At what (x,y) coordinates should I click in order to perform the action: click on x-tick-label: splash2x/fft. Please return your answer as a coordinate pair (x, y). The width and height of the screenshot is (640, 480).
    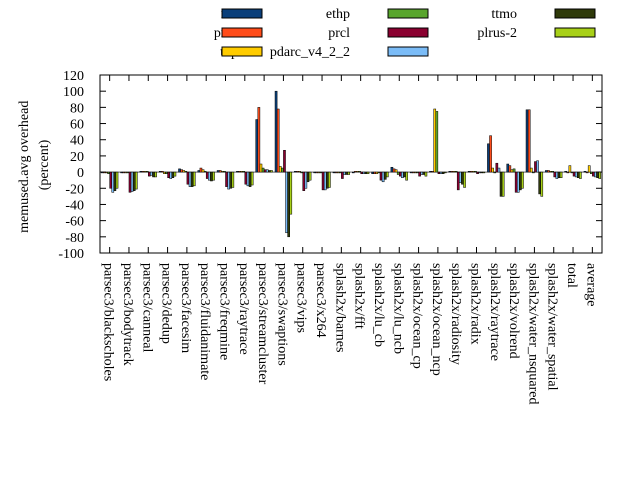
    Looking at the image, I should click on (359, 296).